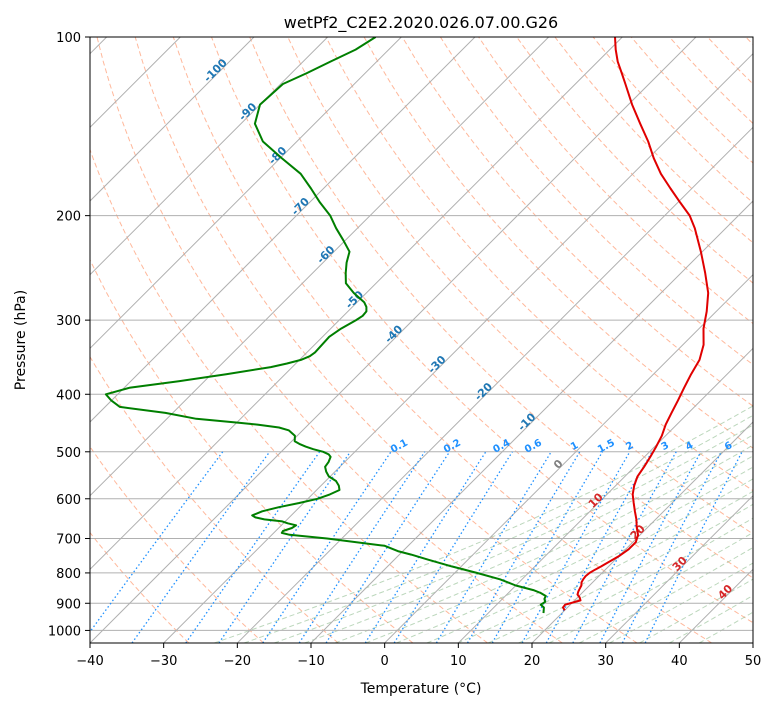 This screenshot has width=775, height=708. Describe the element at coordinates (421, 689) in the screenshot. I see `x-axis-label: Temperature (°C)` at that location.